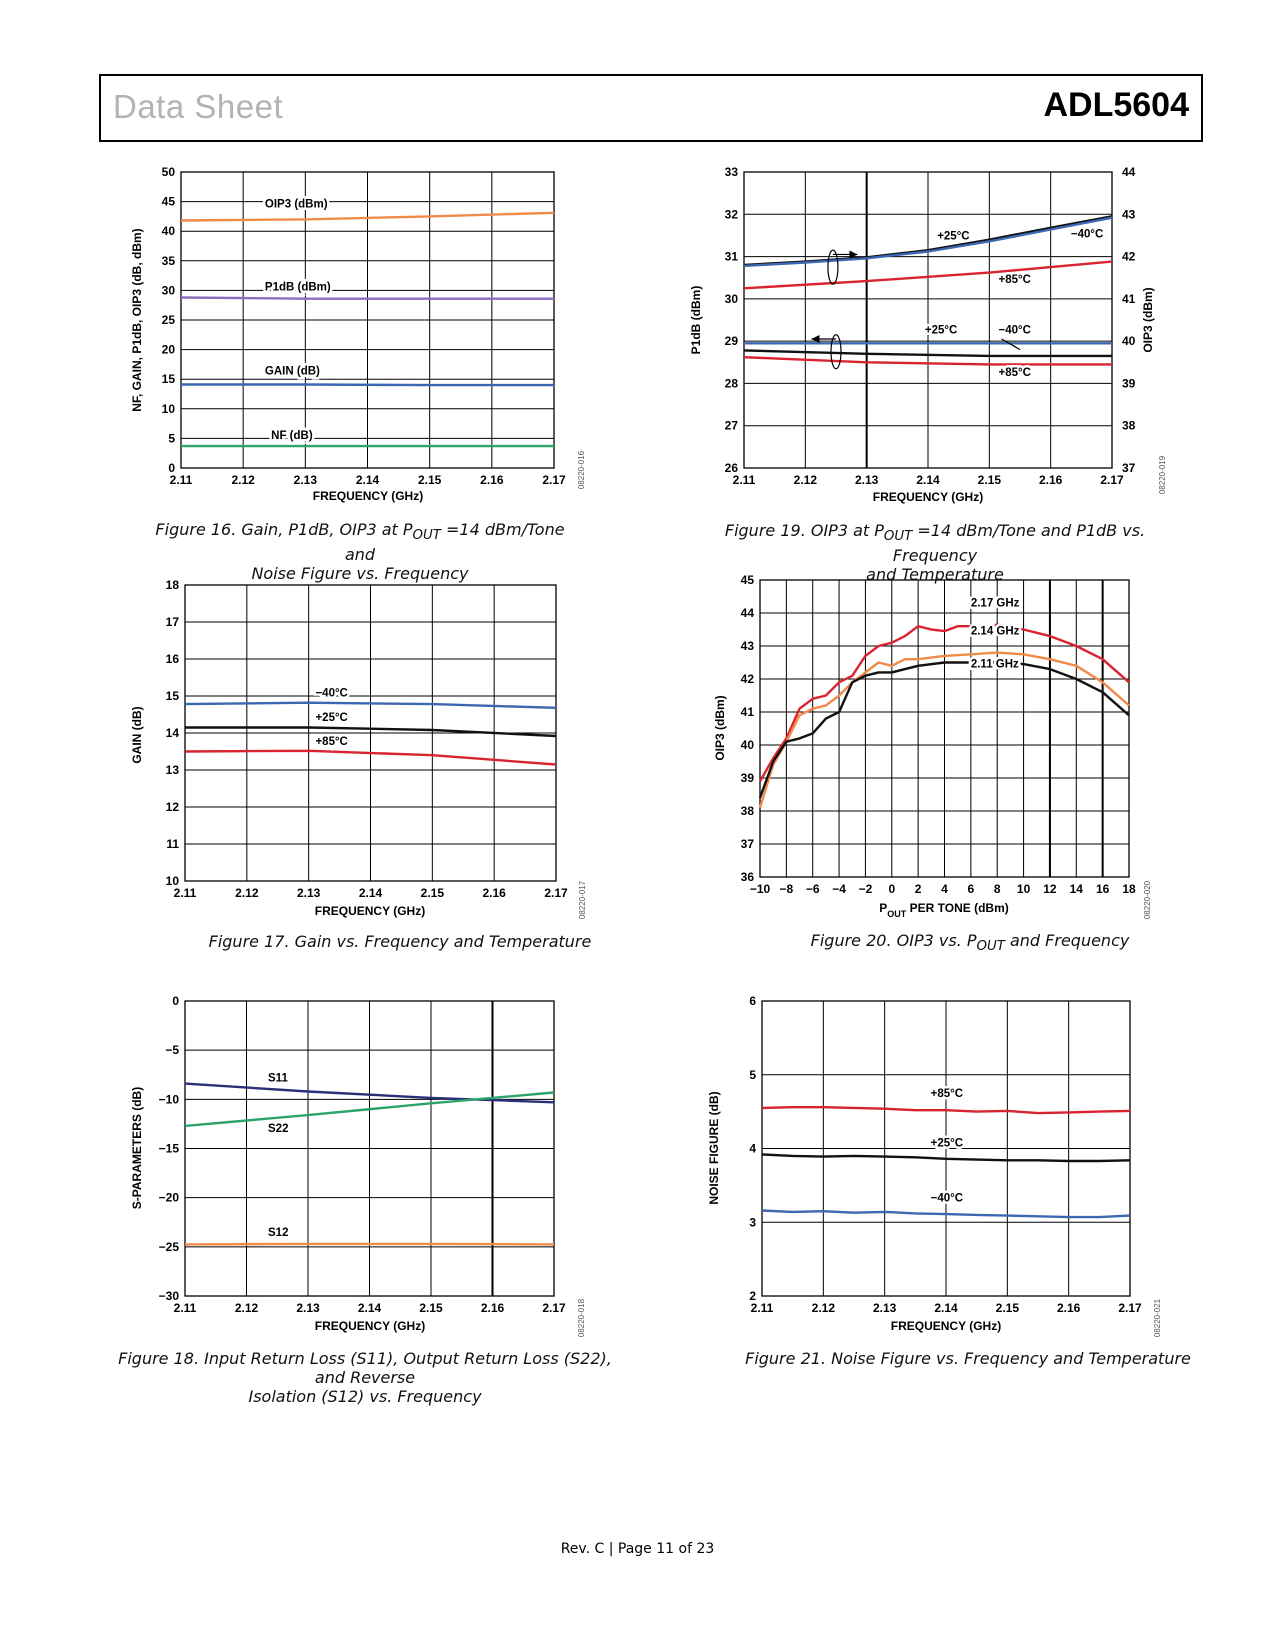  Describe the element at coordinates (748, 778) in the screenshot. I see `y-tick-label: 39` at that location.